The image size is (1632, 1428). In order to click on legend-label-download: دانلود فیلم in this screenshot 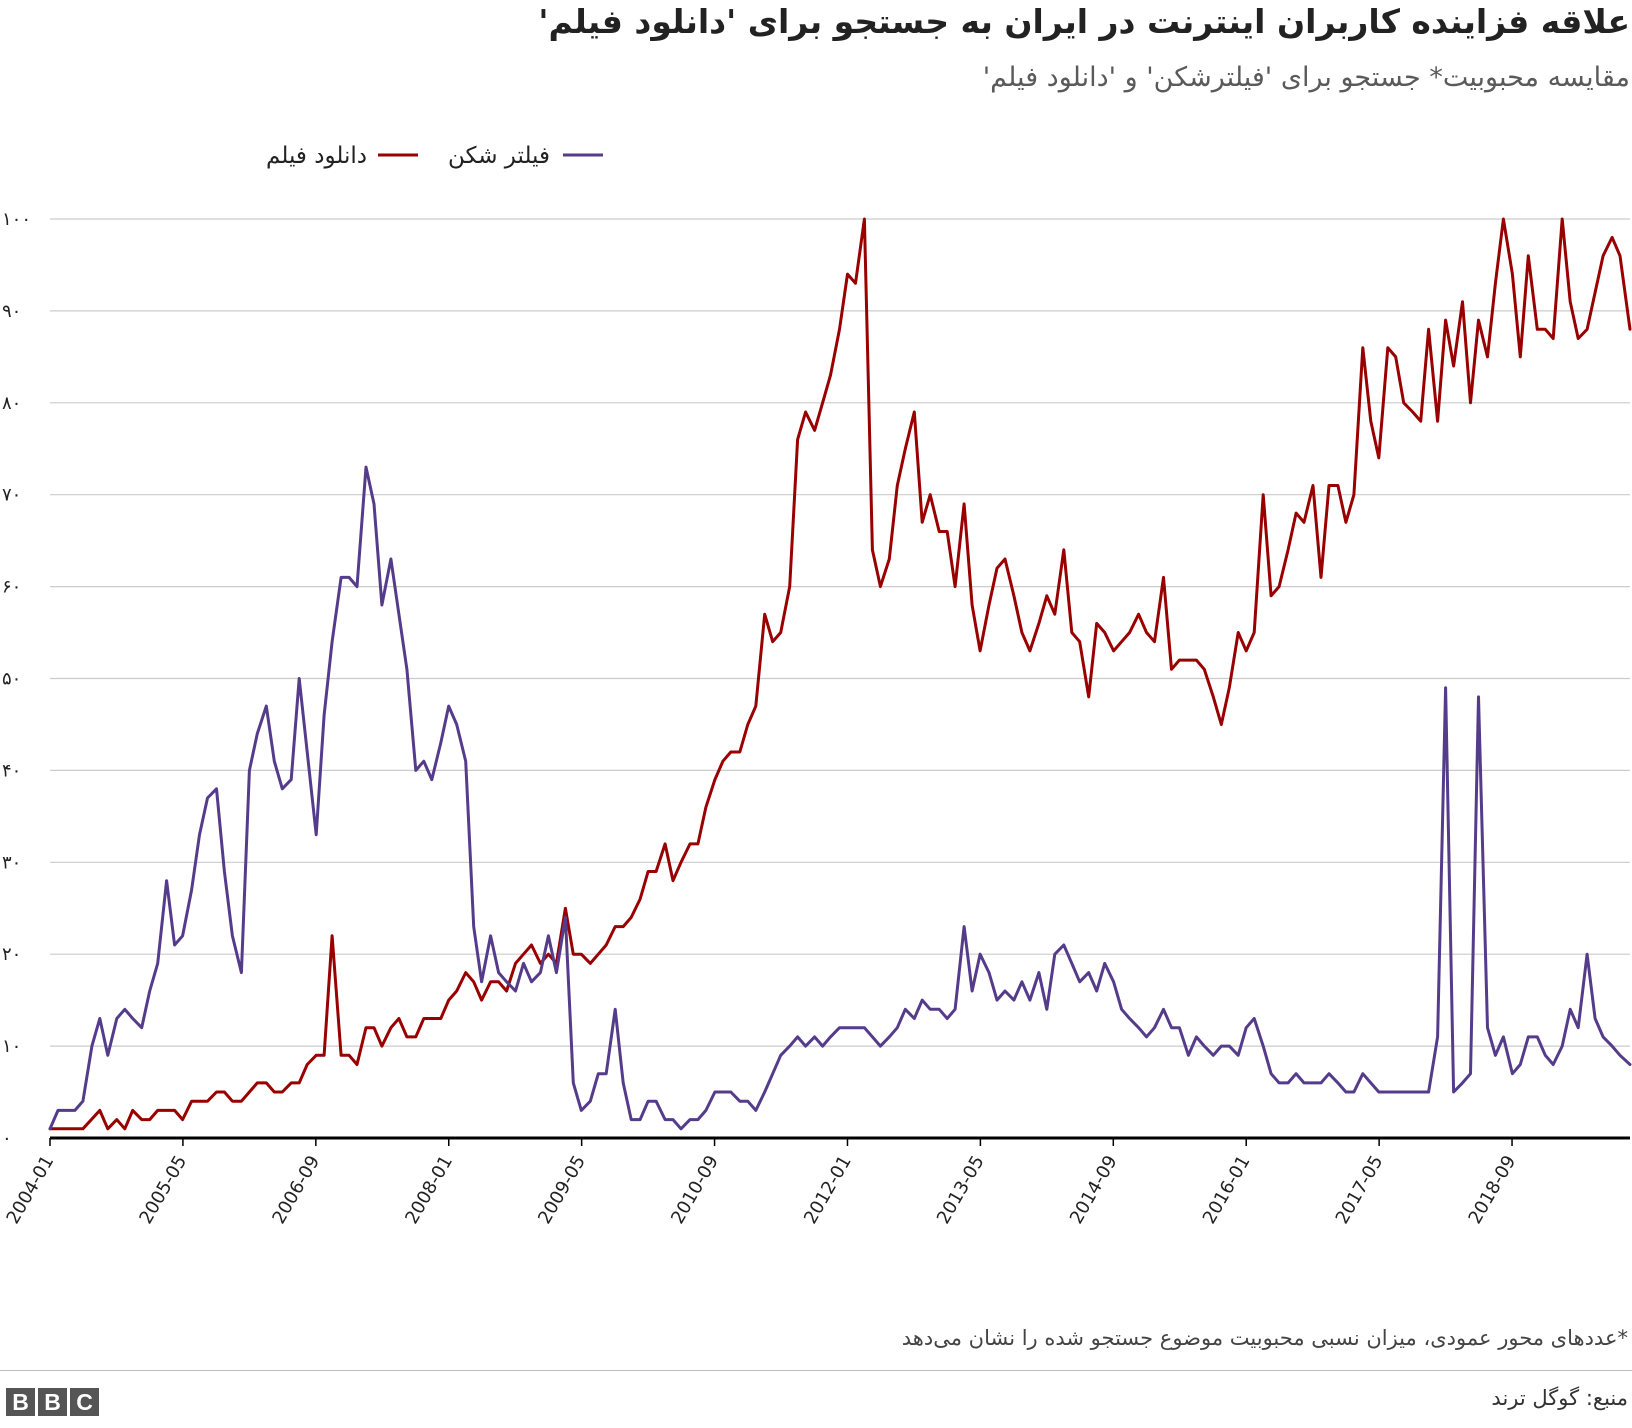, I will do `click(316, 156)`.